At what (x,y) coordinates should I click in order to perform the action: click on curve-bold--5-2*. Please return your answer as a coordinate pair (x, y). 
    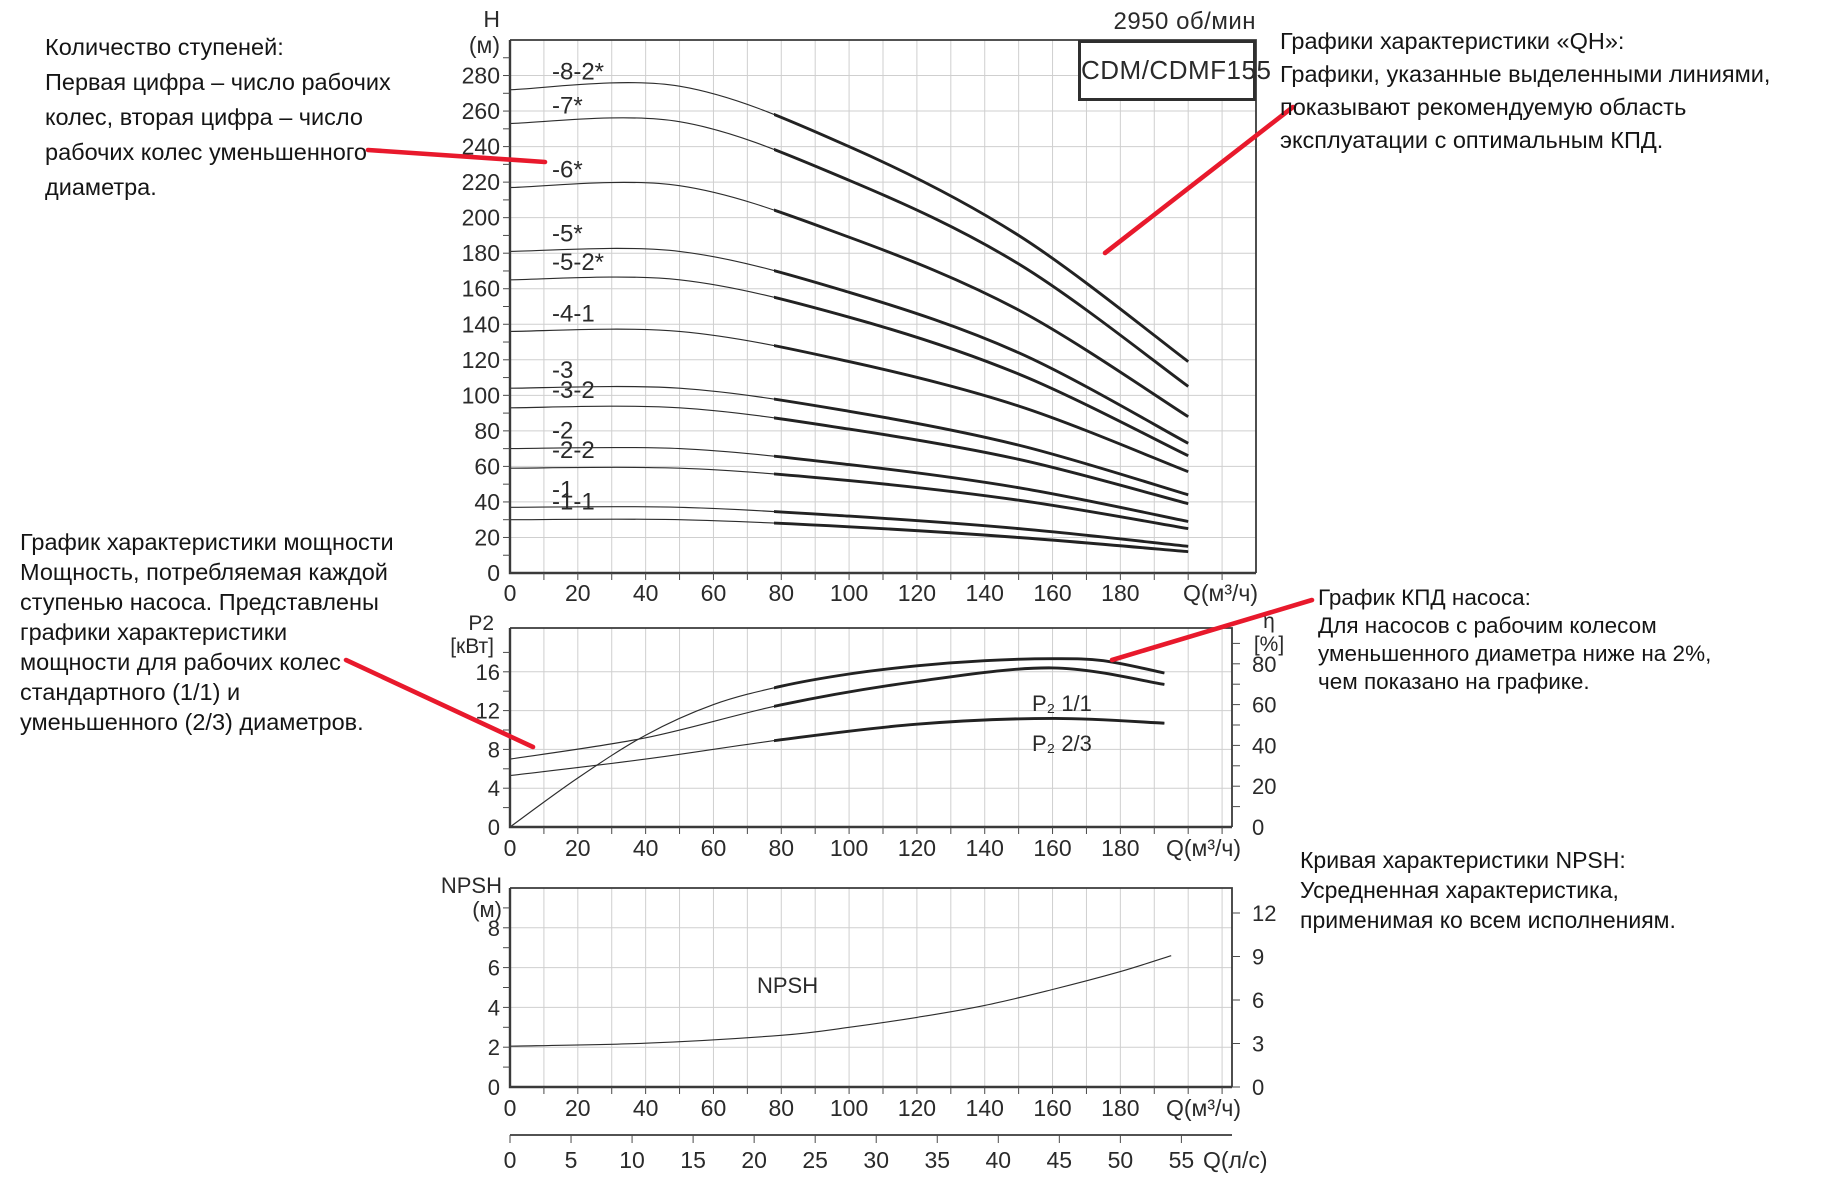
    Looking at the image, I should click on (981, 376).